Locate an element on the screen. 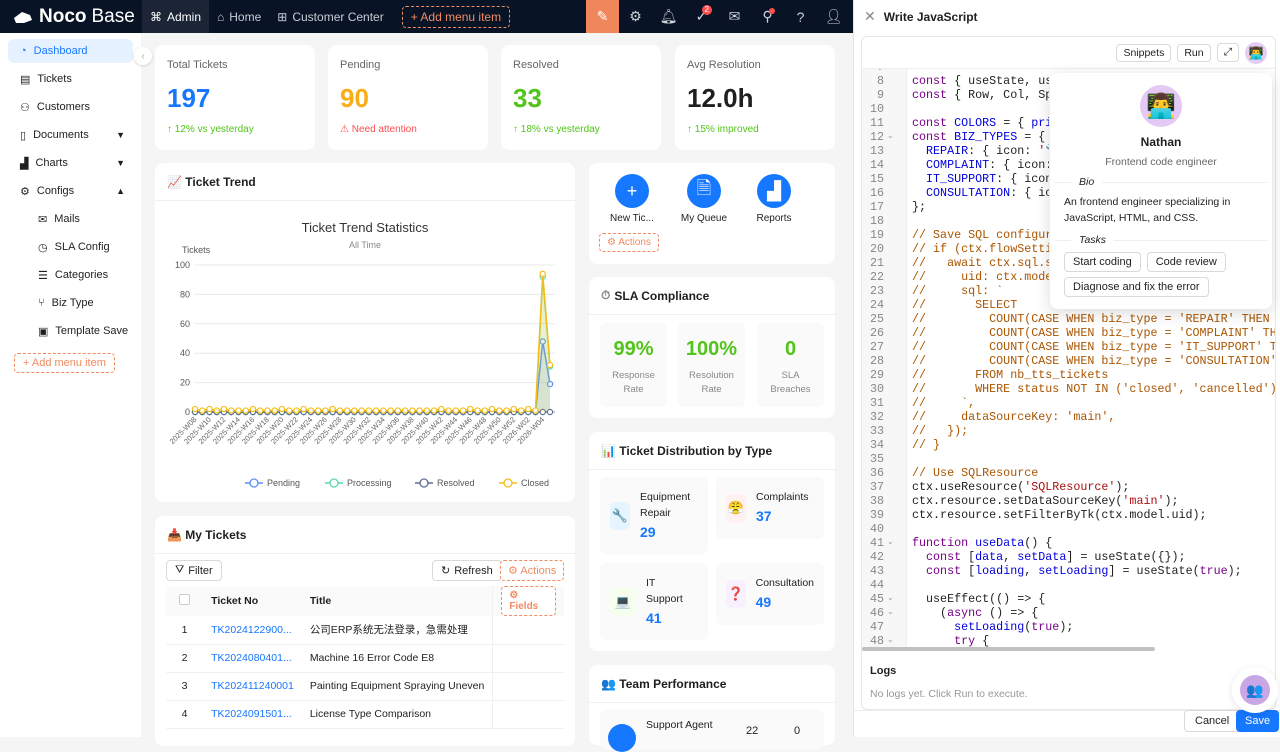 The image size is (1280, 752). close-icon: ✕ is located at coordinates (870, 16).